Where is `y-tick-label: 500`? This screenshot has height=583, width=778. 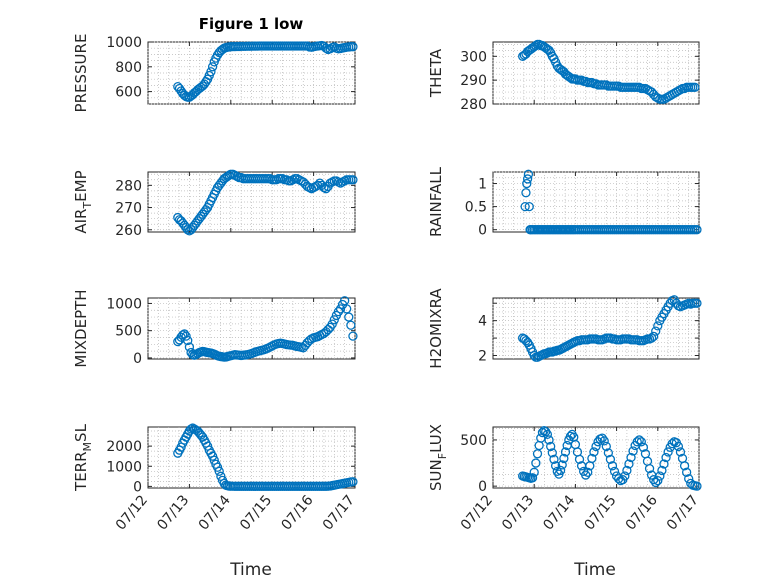 y-tick-label: 500 is located at coordinates (473, 441).